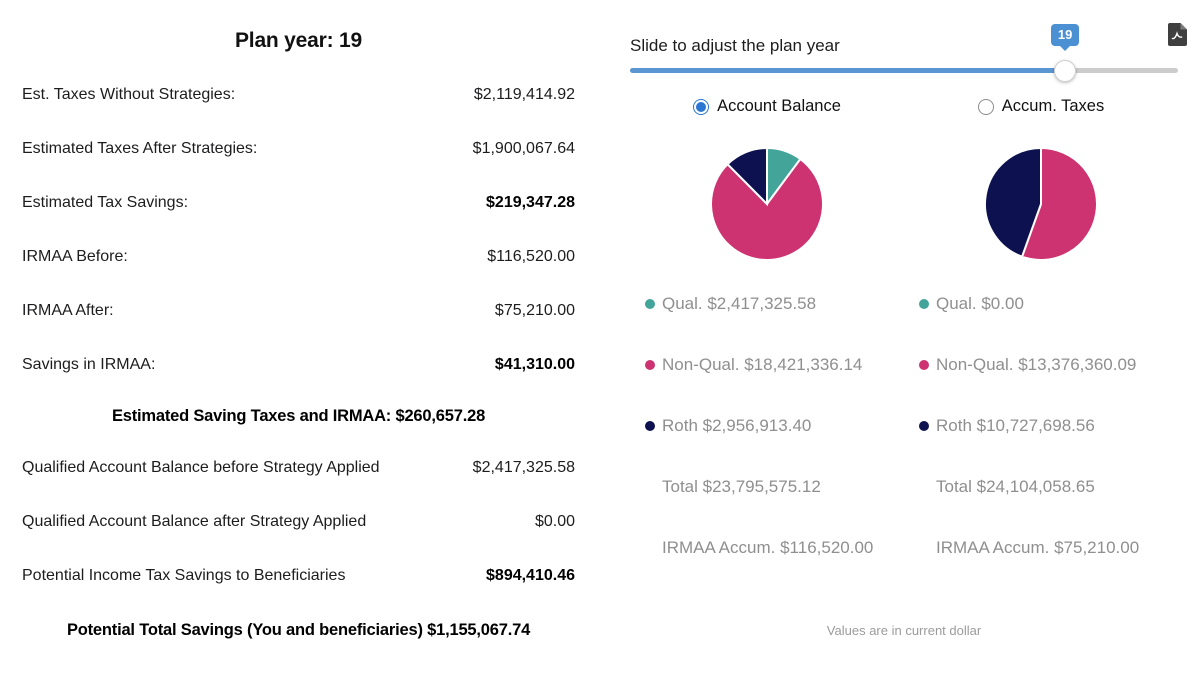 This screenshot has width=1200, height=677. Describe the element at coordinates (774, 426) in the screenshot. I see `legend-item-roth: Roth $2,956,913.40` at that location.